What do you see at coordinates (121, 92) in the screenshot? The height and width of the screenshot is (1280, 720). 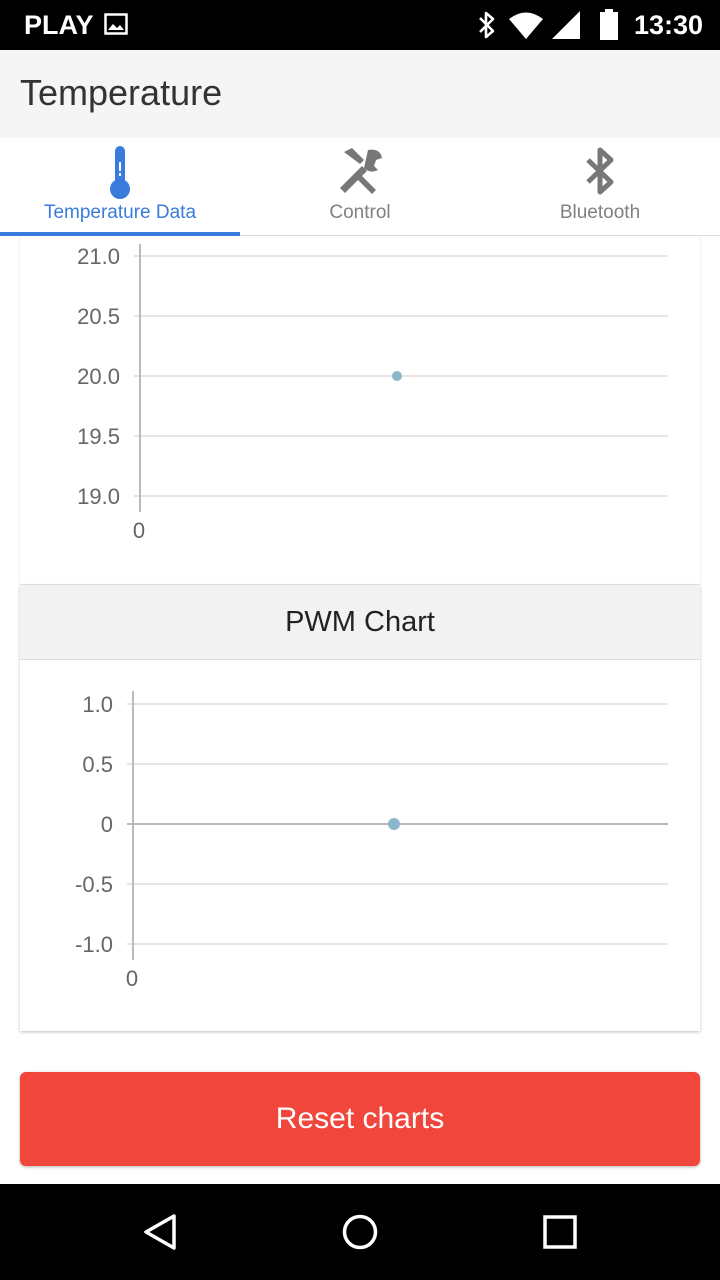 I see `page-title: Temperature` at bounding box center [121, 92].